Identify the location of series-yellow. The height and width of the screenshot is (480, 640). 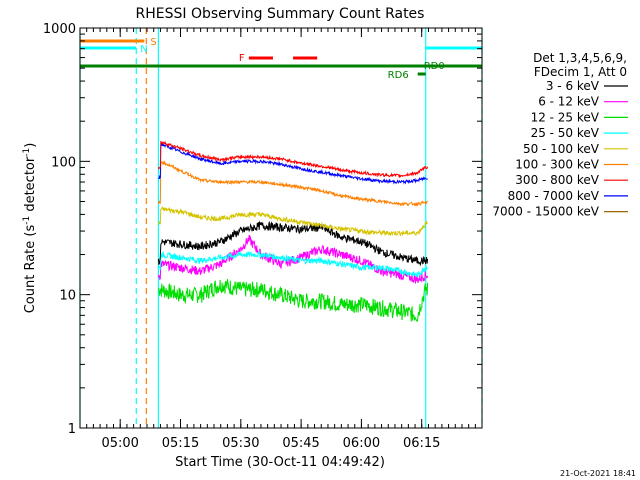
(293, 221).